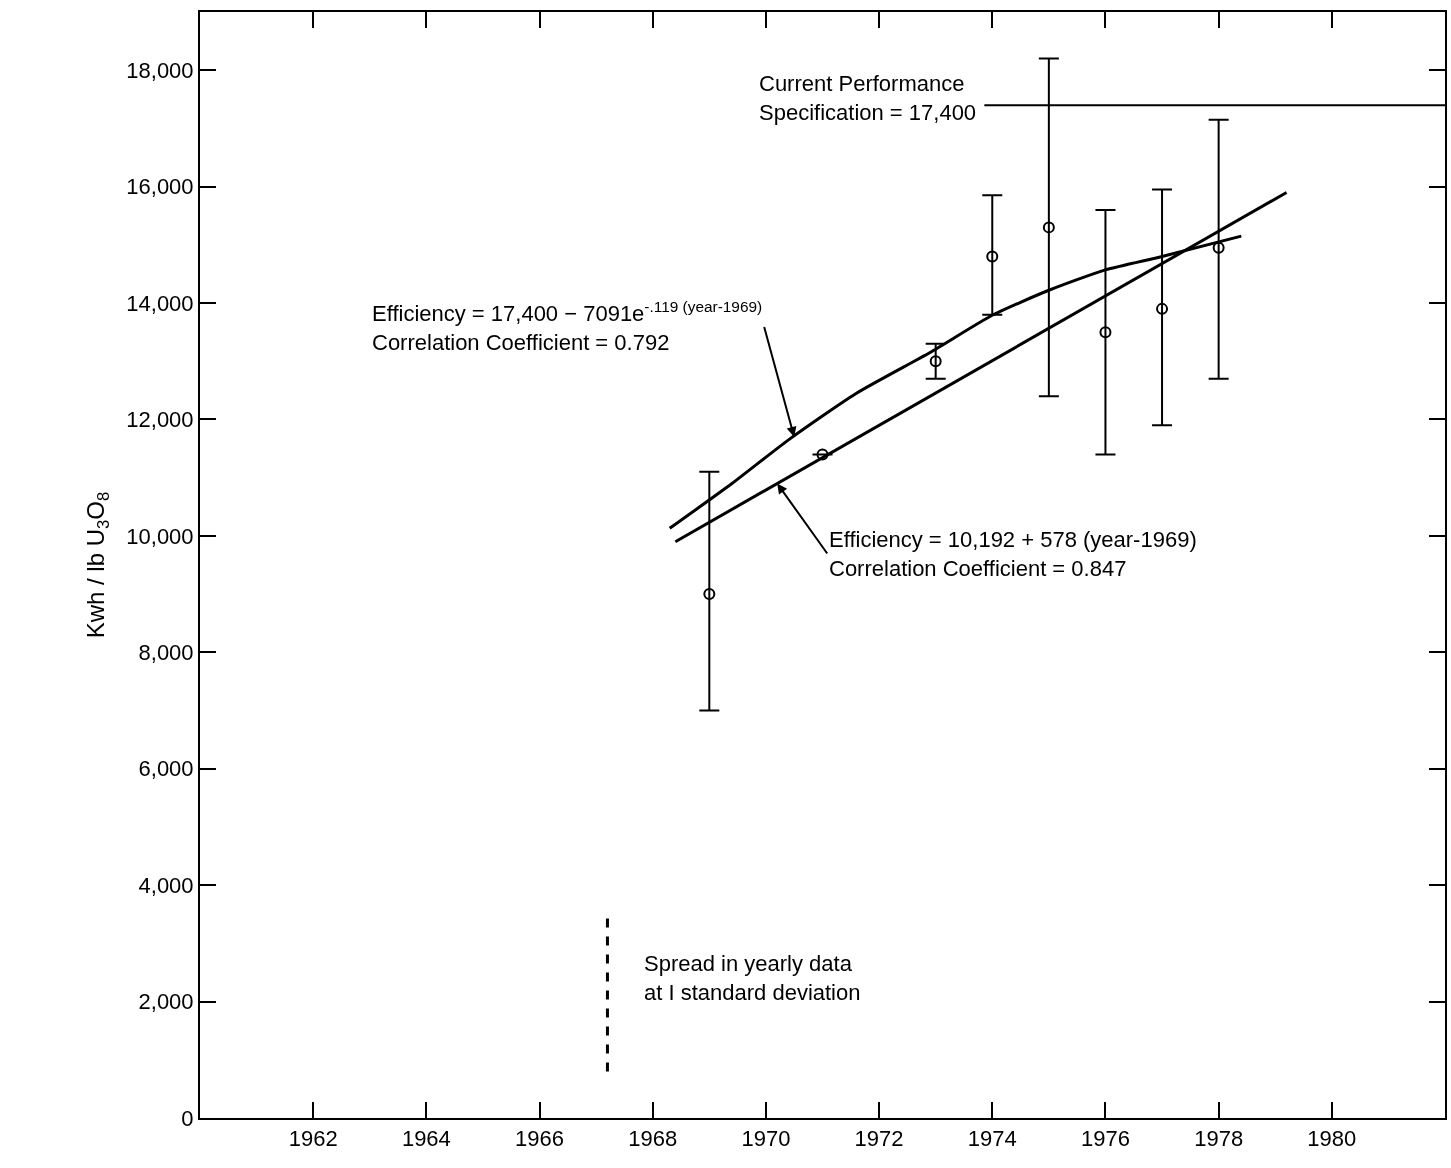 This screenshot has height=1168, width=1451. What do you see at coordinates (160, 536) in the screenshot?
I see `y-tick-label: 10,000` at bounding box center [160, 536].